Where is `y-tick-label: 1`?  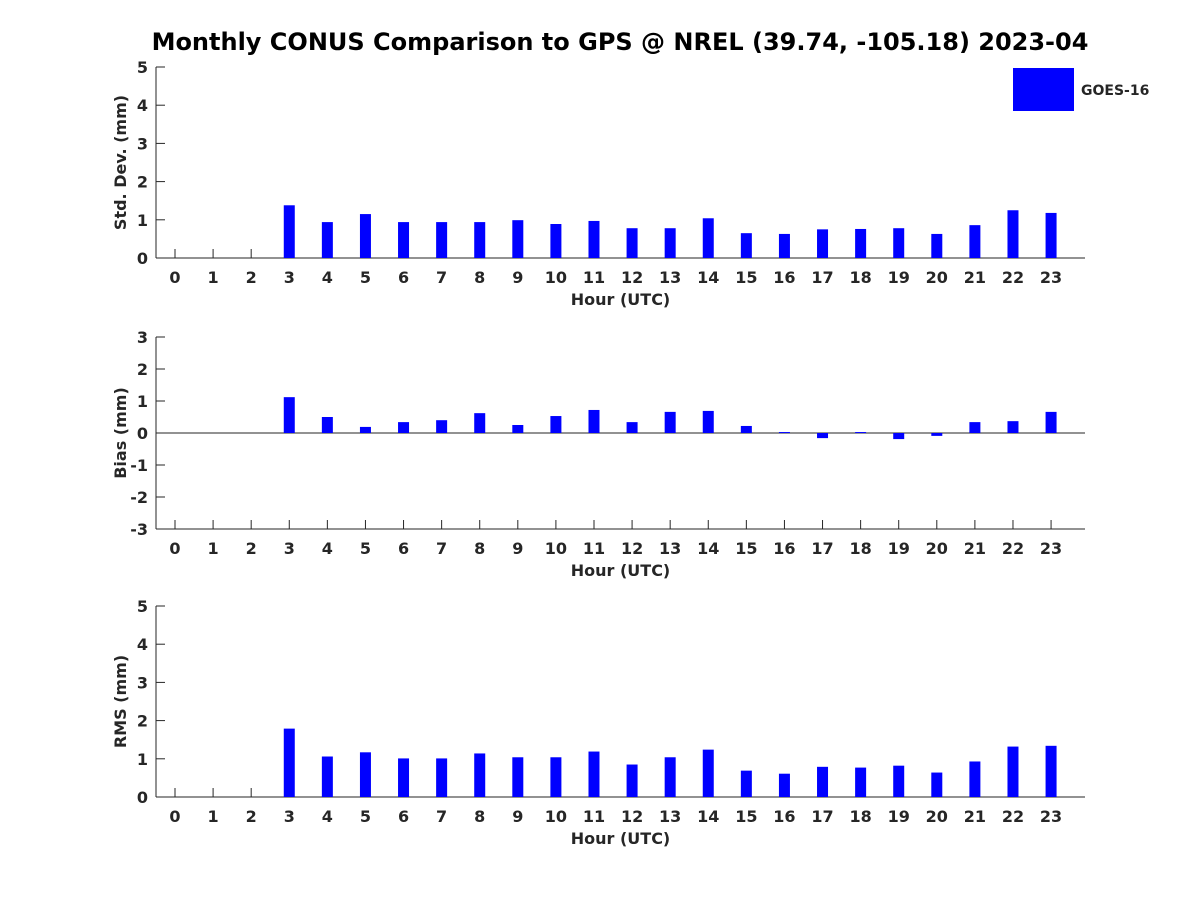
y-tick-label: 1 is located at coordinates (142, 759).